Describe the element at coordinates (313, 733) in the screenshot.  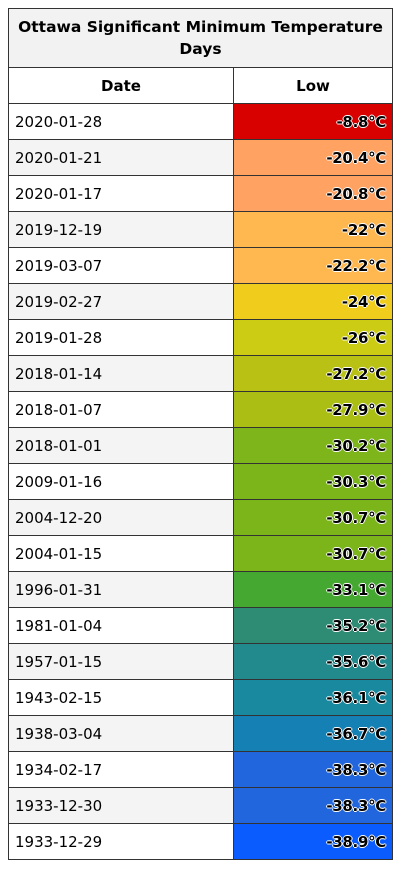
I see `low-cell: -36.7°C` at that location.